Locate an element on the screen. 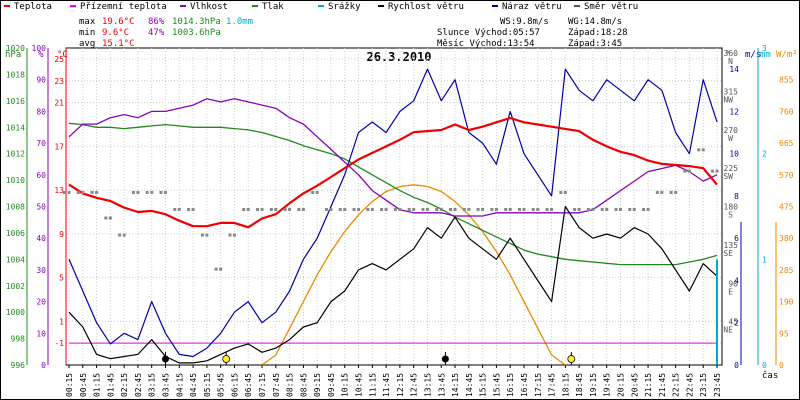  tick-label-time: 10:15 is located at coordinates (345, 385).